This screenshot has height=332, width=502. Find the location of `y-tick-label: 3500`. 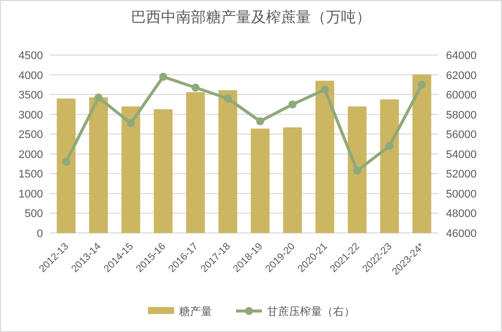

y-tick-label: 3500 is located at coordinates (30, 96).